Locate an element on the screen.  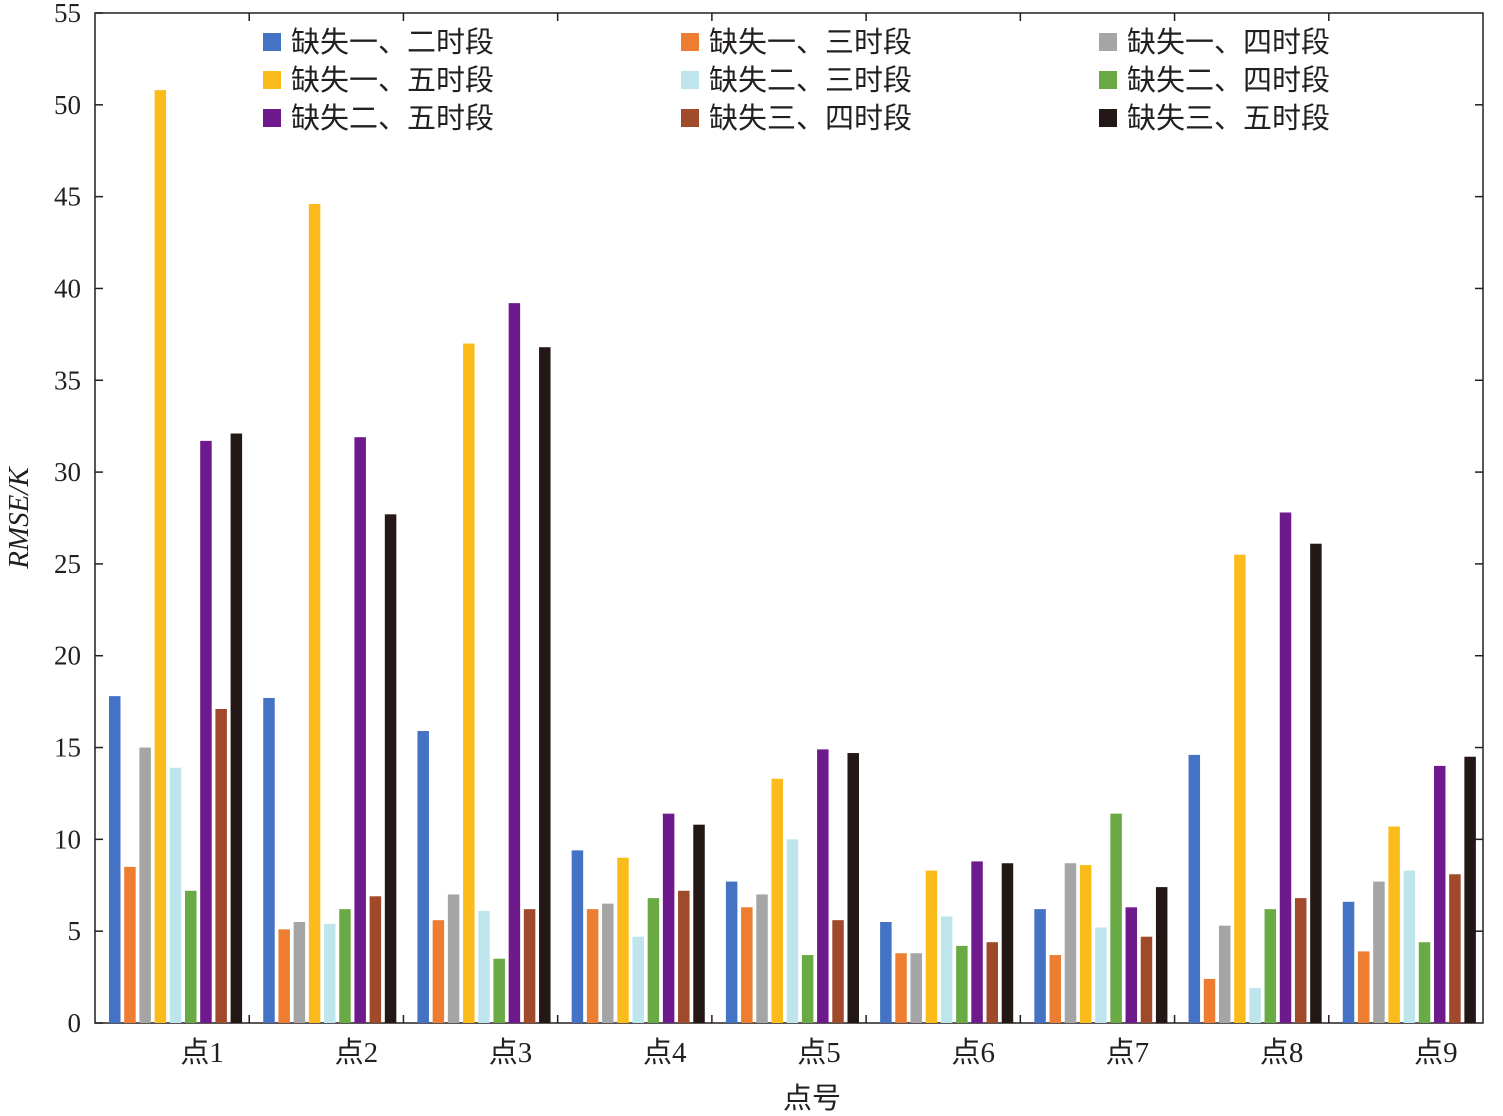
legend-label: 缺失一、五时段 is located at coordinates (392, 80).